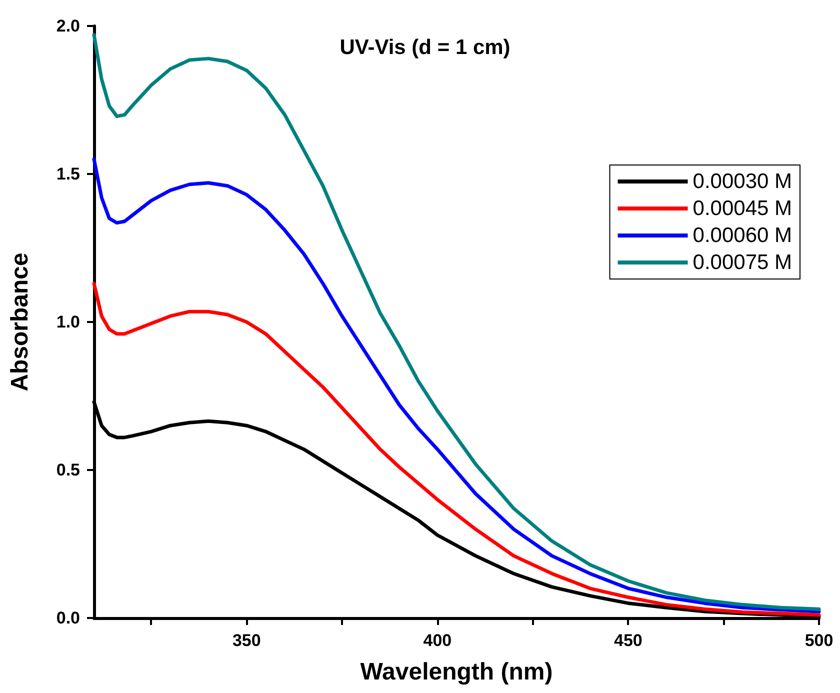  What do you see at coordinates (68, 470) in the screenshot?
I see `y-tick-label: 0.5` at bounding box center [68, 470].